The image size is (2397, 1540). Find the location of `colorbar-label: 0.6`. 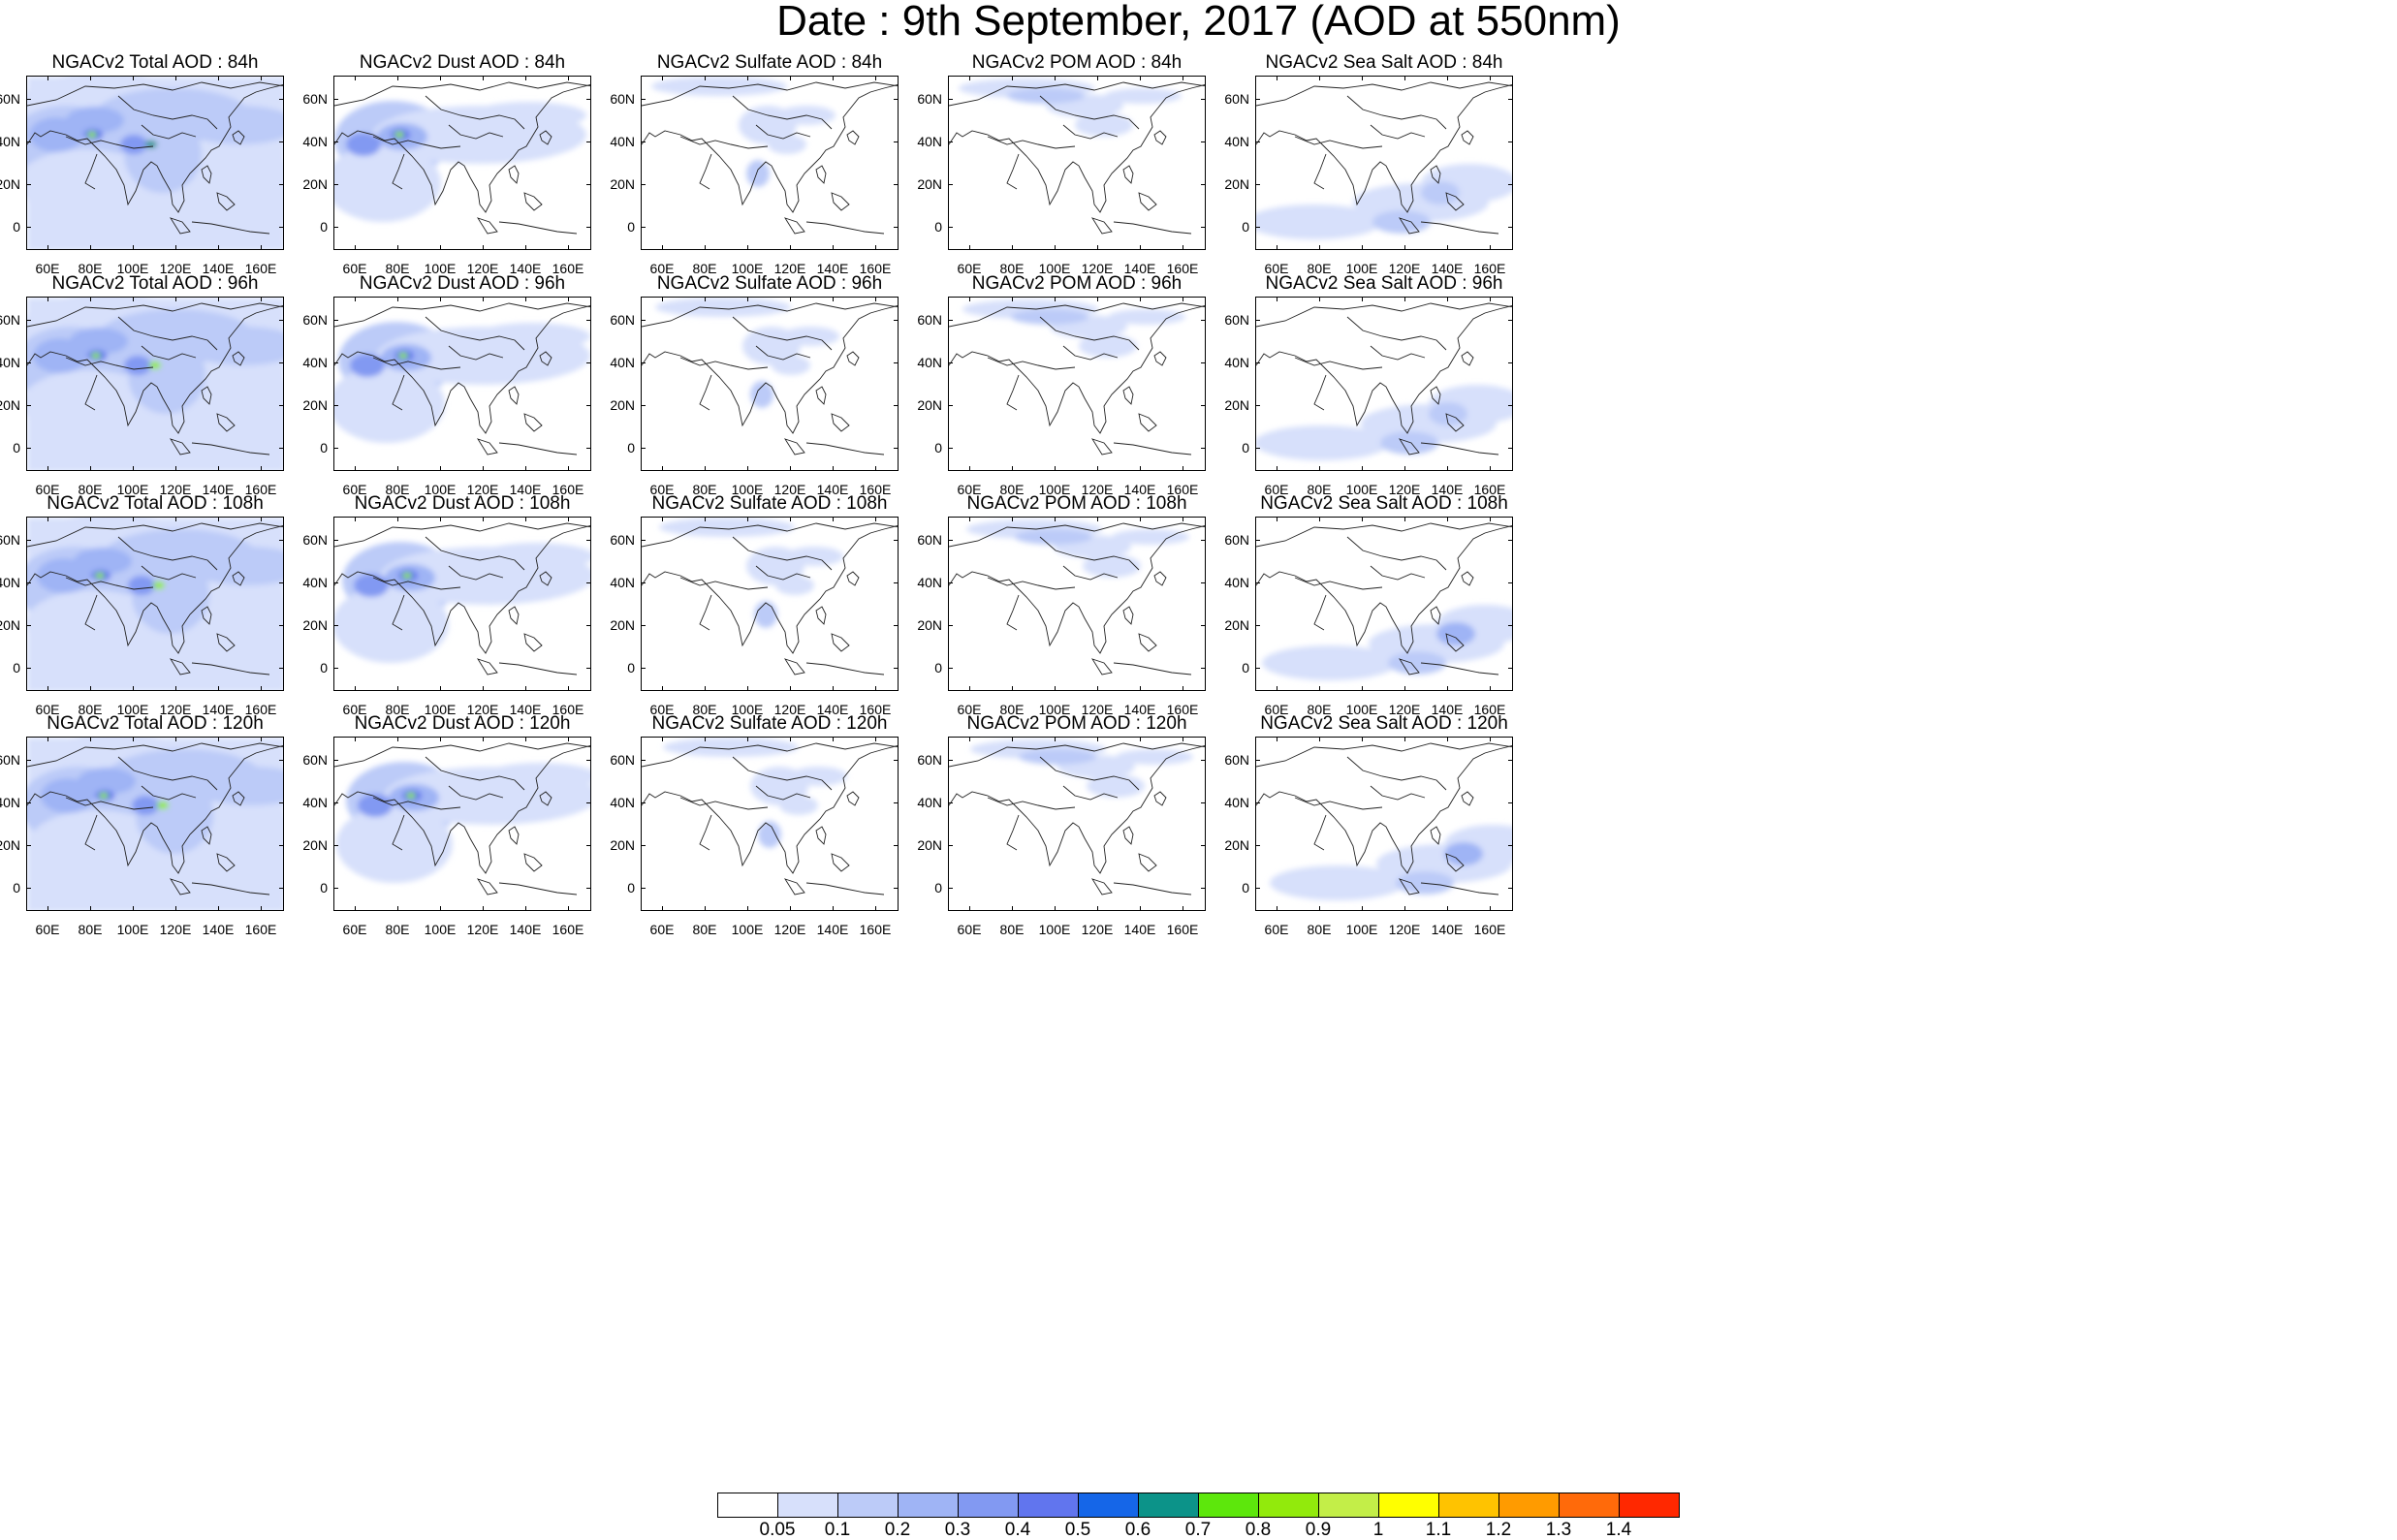

colorbar-label: 0.6 is located at coordinates (1137, 1530).